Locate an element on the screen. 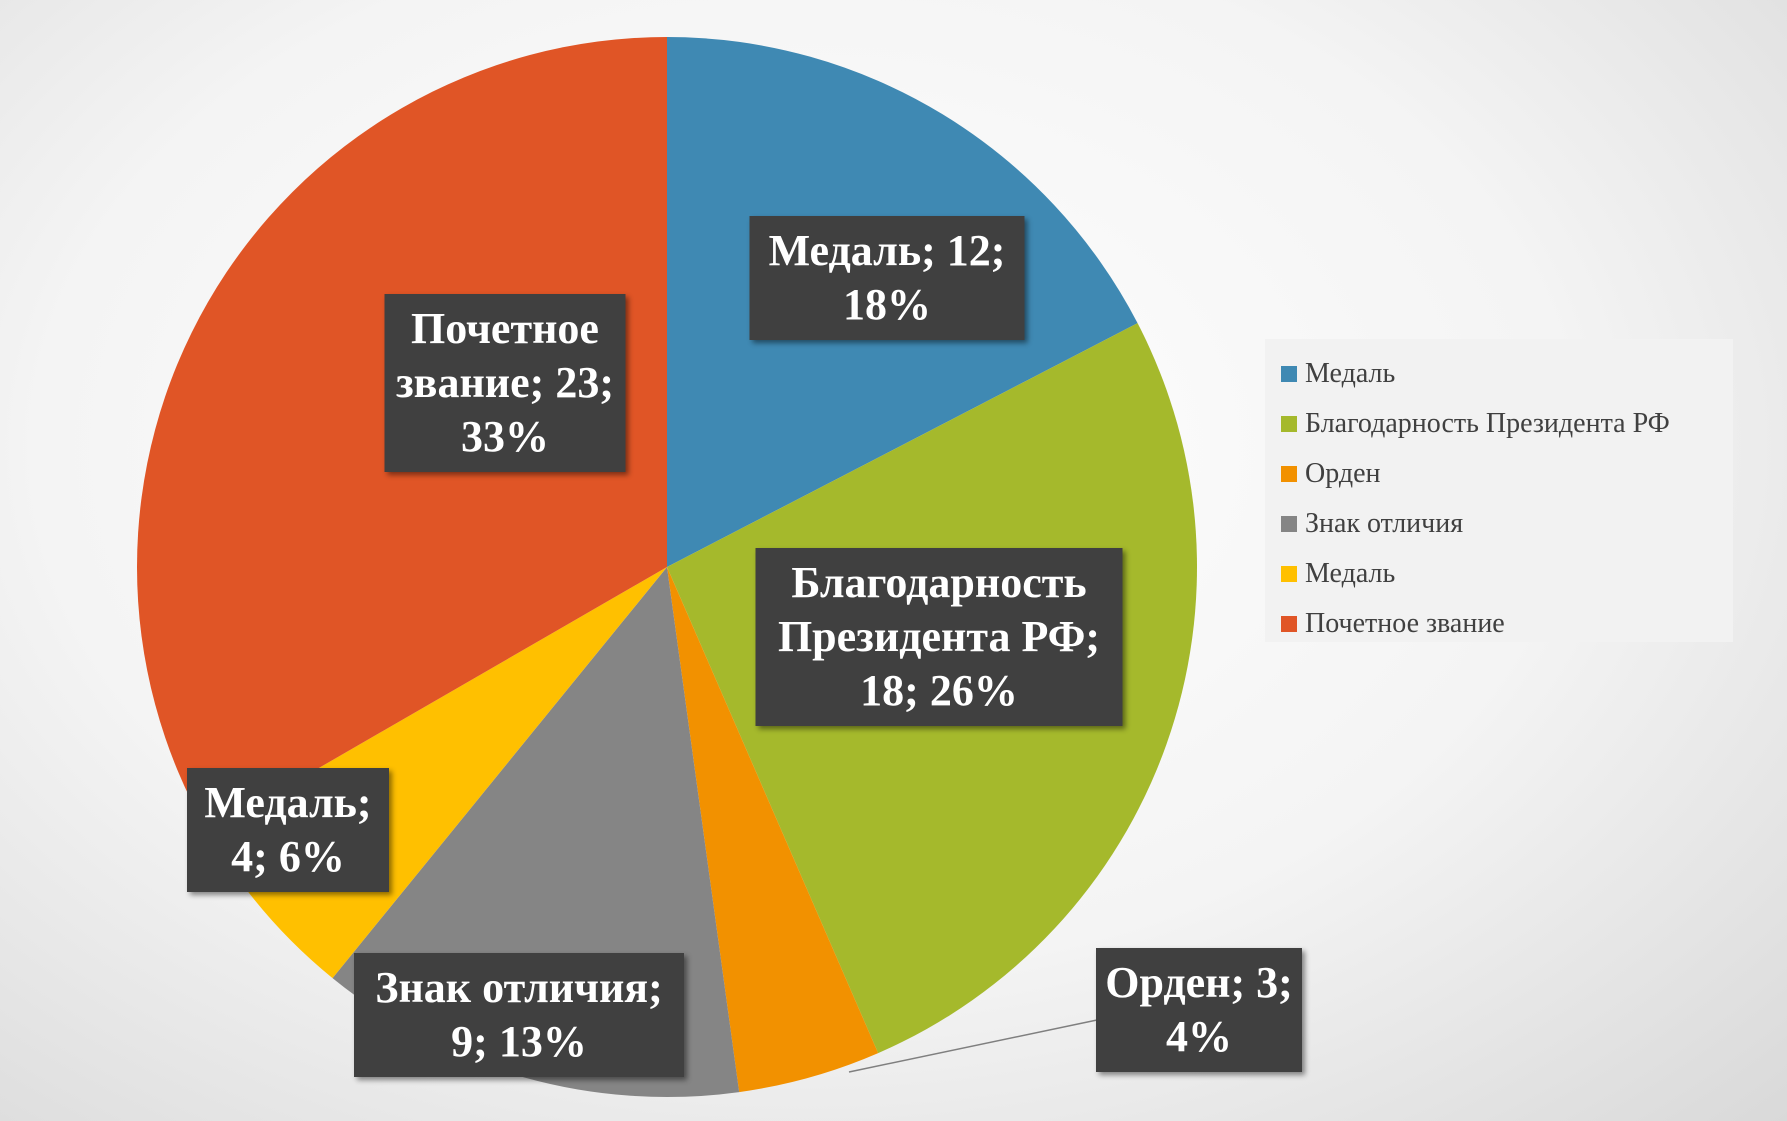 The height and width of the screenshot is (1121, 1787). legend-entry: Почетное звание is located at coordinates (1499, 624).